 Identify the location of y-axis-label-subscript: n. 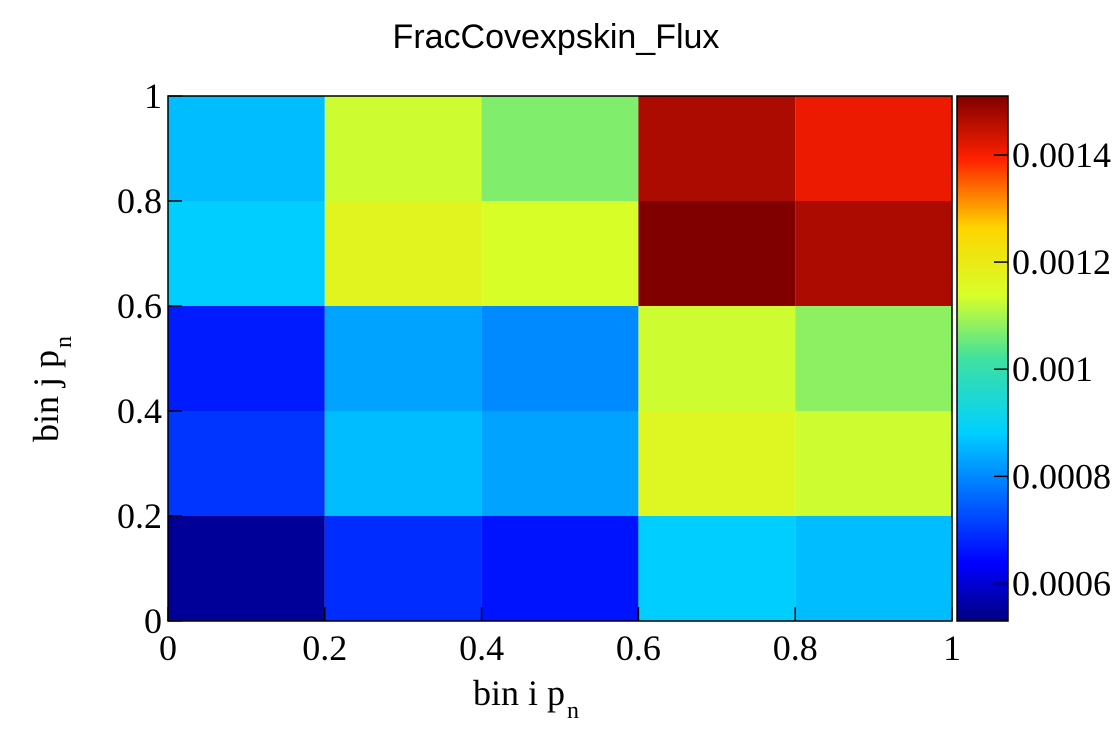
(64, 342).